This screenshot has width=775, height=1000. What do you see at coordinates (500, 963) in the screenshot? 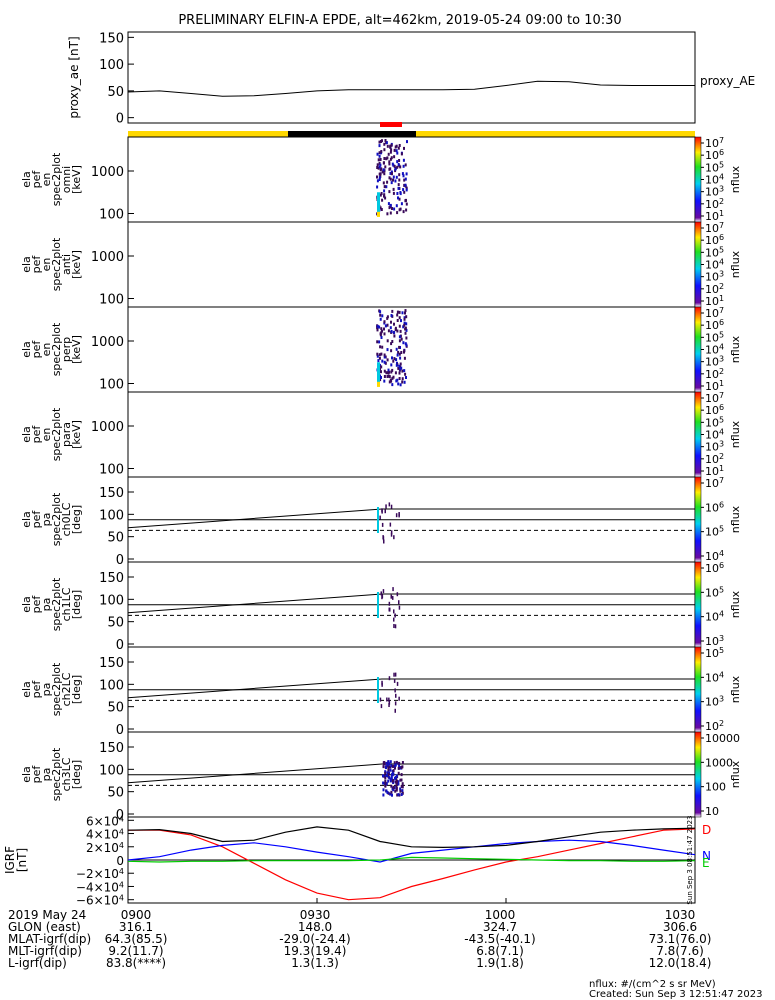
I see `ephemeris-cell: 1.9(1.8)` at bounding box center [500, 963].